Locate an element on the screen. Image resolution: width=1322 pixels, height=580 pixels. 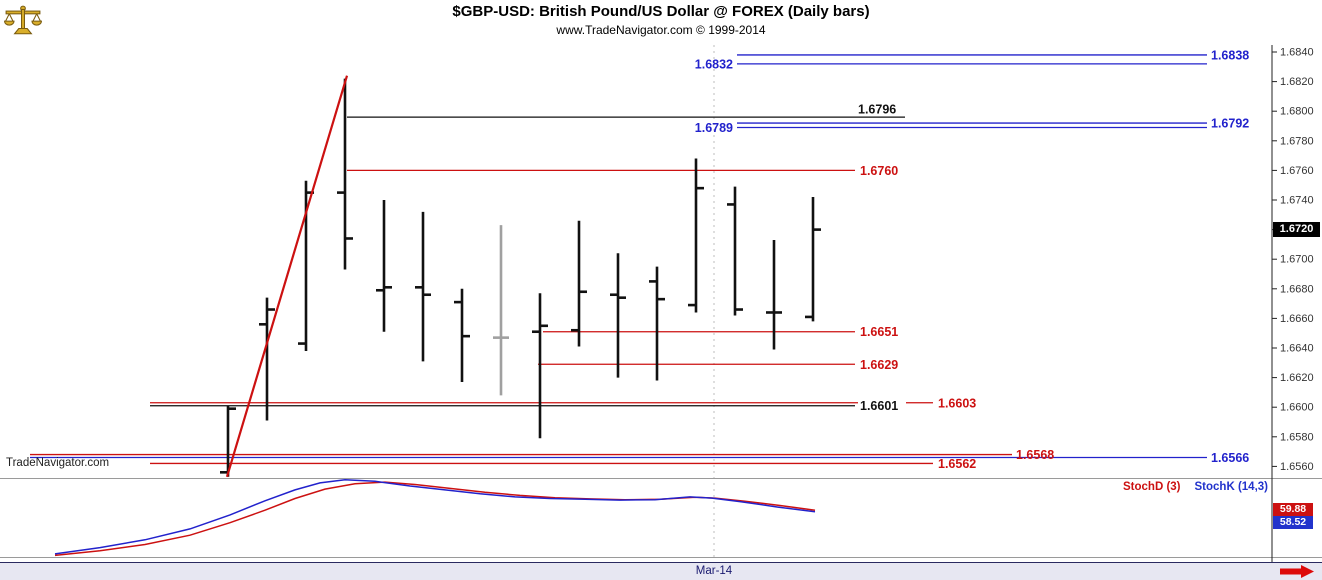
price-axis-label: 1.6780 is located at coordinates (1297, 141).